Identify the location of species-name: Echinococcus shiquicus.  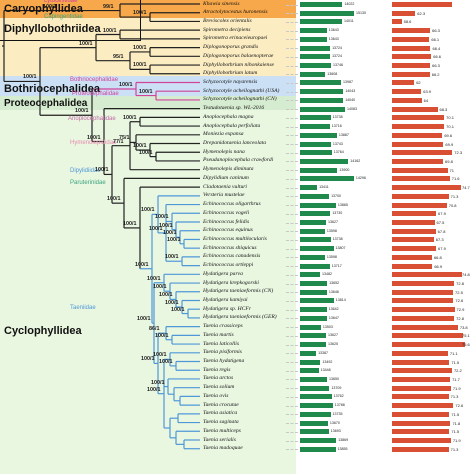
(230, 247).